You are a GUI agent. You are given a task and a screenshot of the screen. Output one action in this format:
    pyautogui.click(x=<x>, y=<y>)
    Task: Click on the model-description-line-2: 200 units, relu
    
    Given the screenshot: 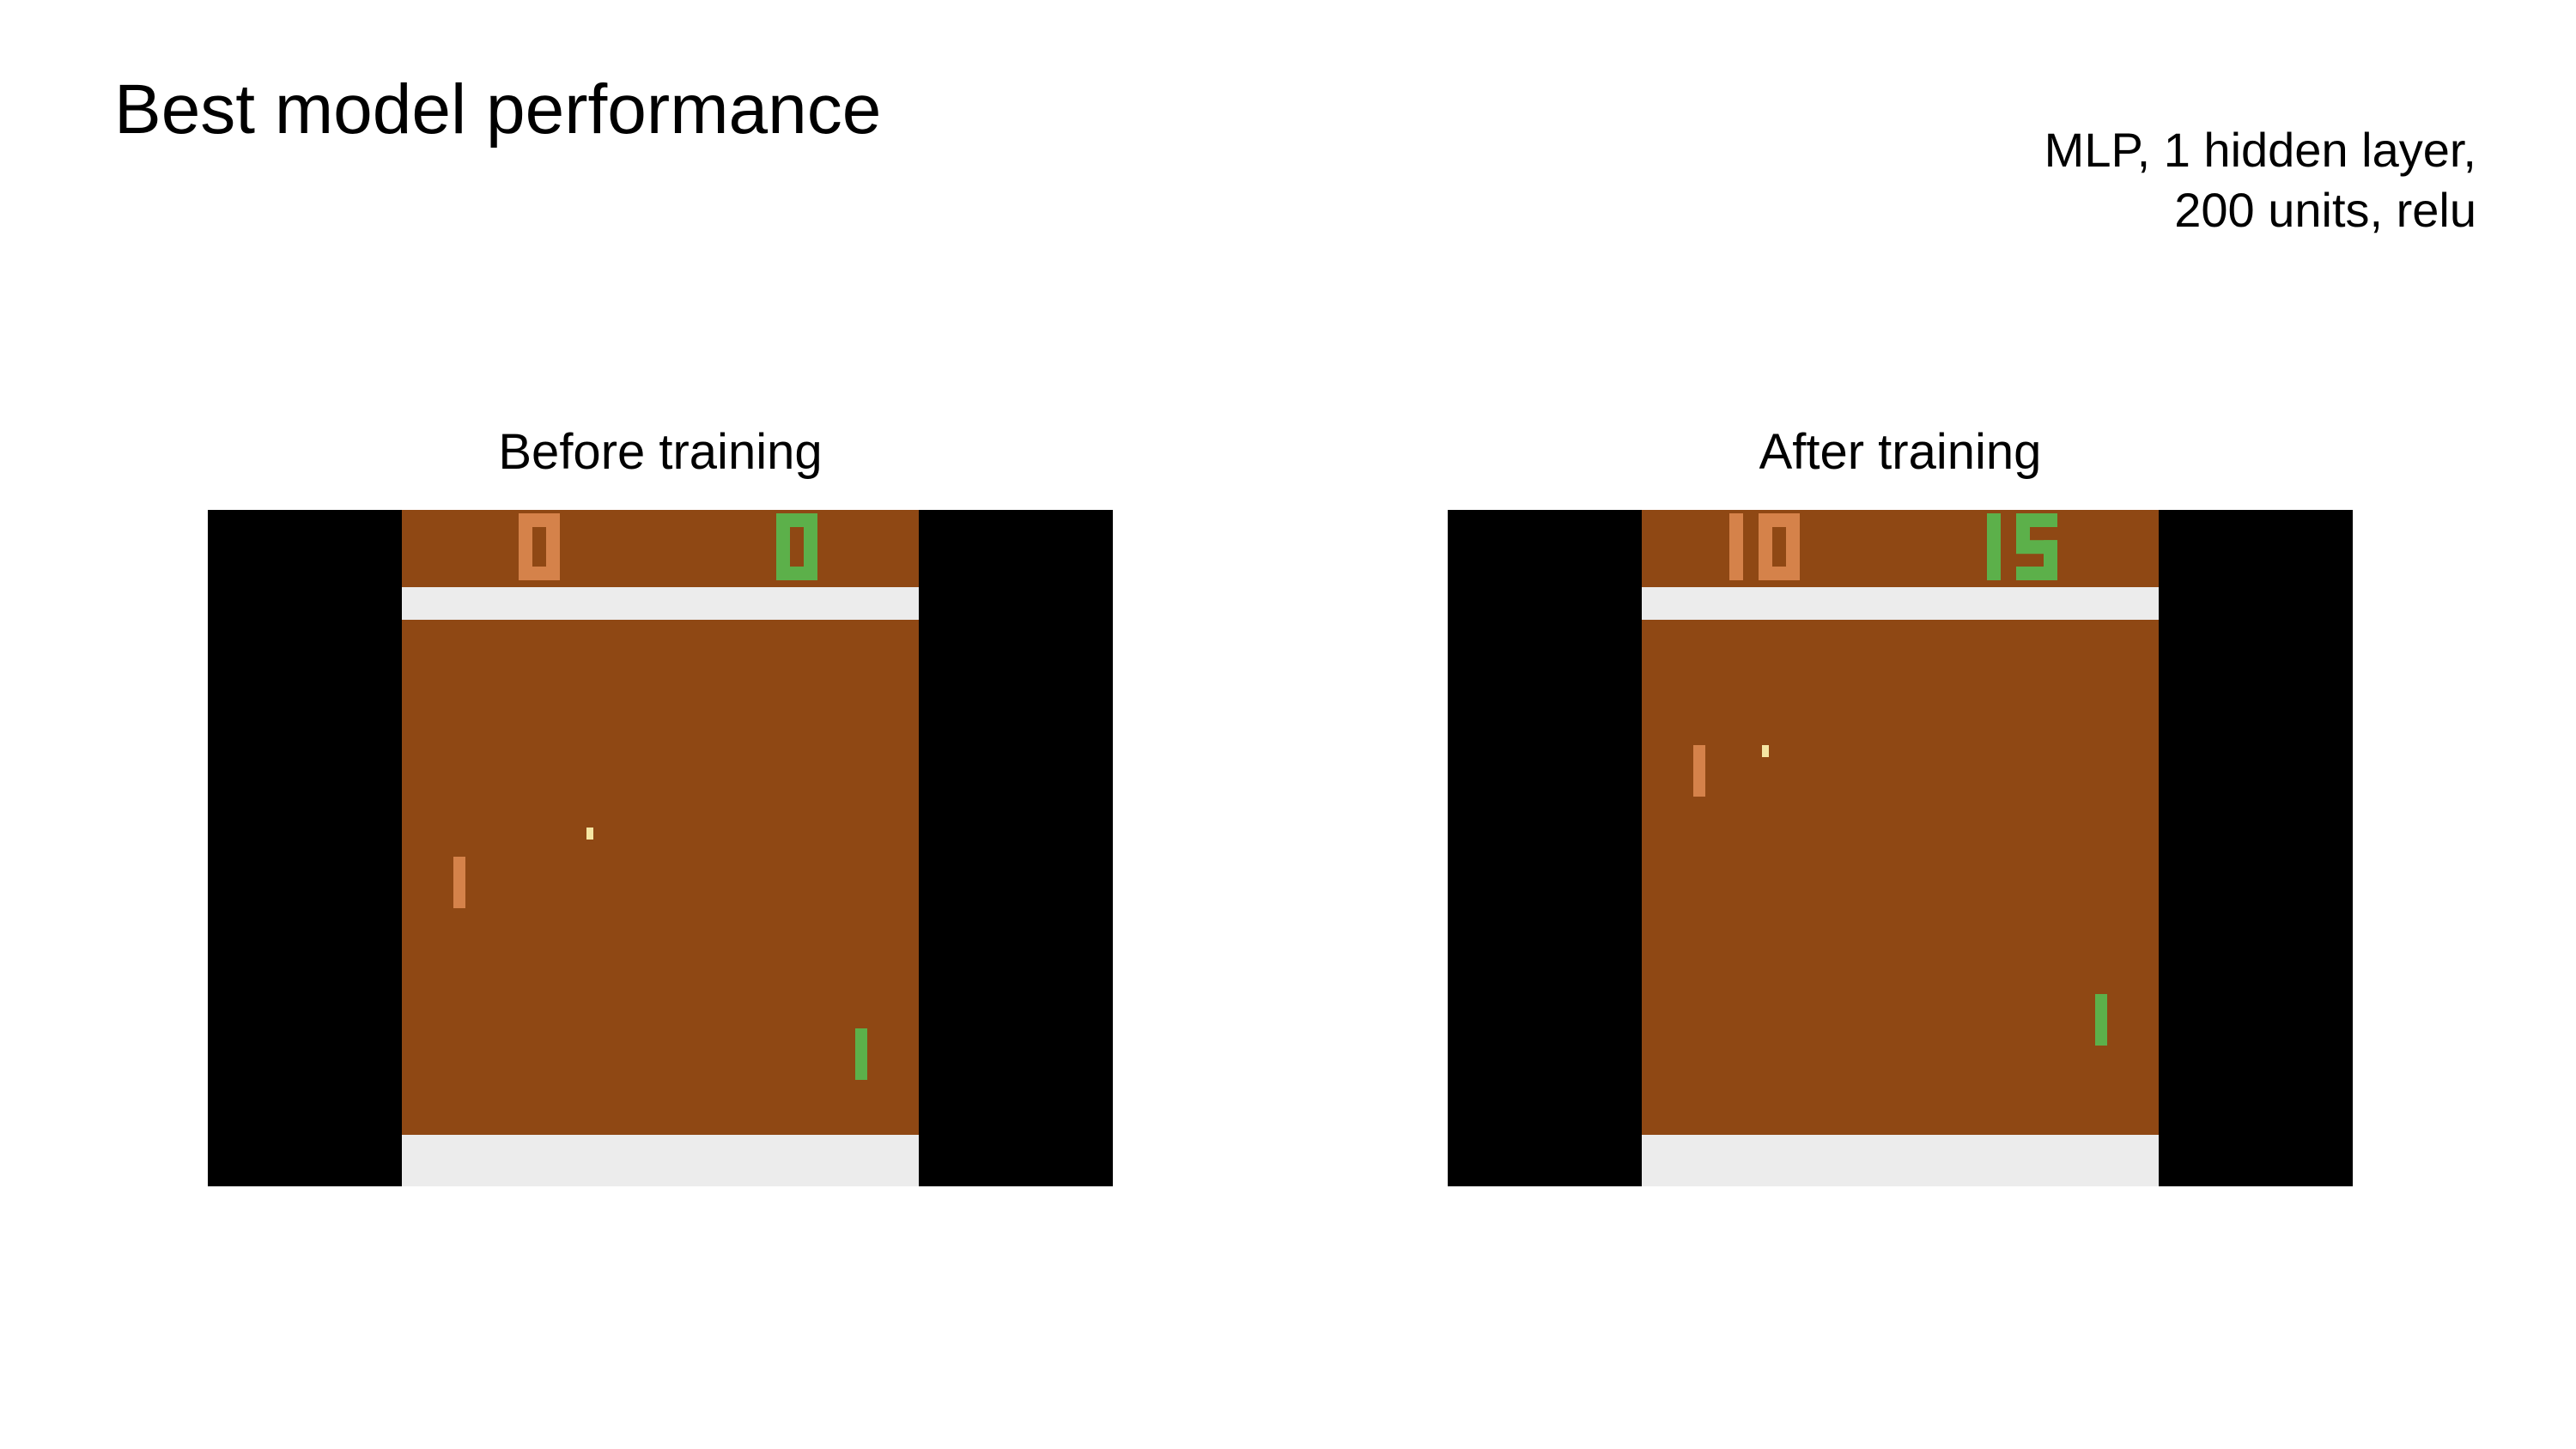 What is the action you would take?
    pyautogui.click(x=2325, y=210)
    